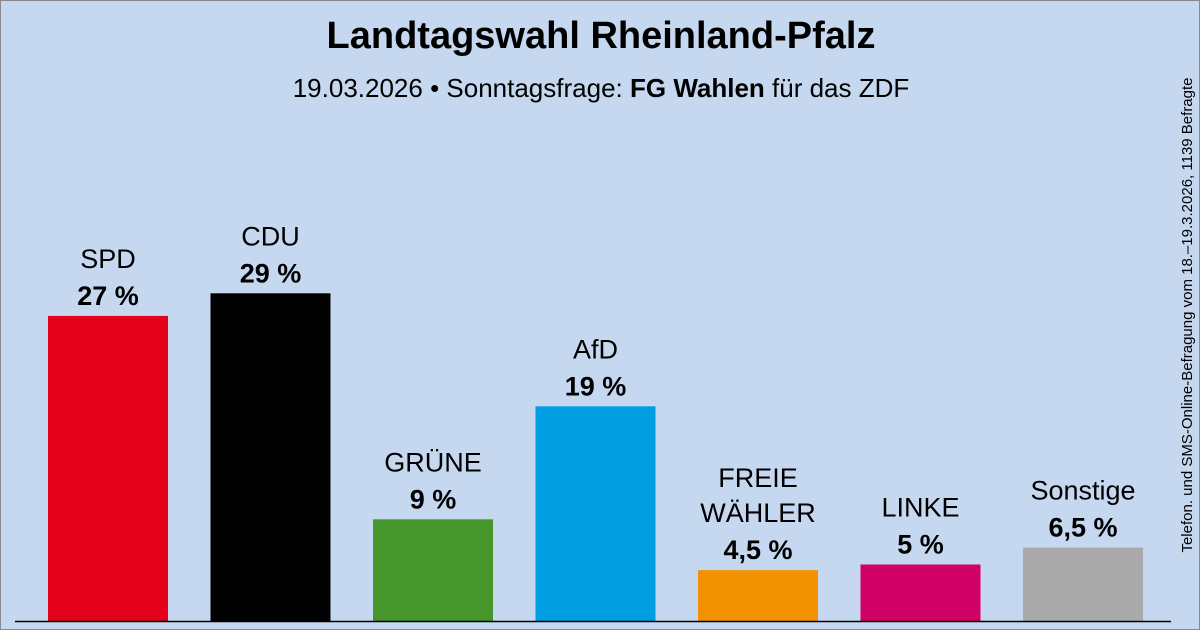 The image size is (1200, 630). Describe the element at coordinates (1082, 528) in the screenshot. I see `value-label-sonstige: 6,5 %` at that location.